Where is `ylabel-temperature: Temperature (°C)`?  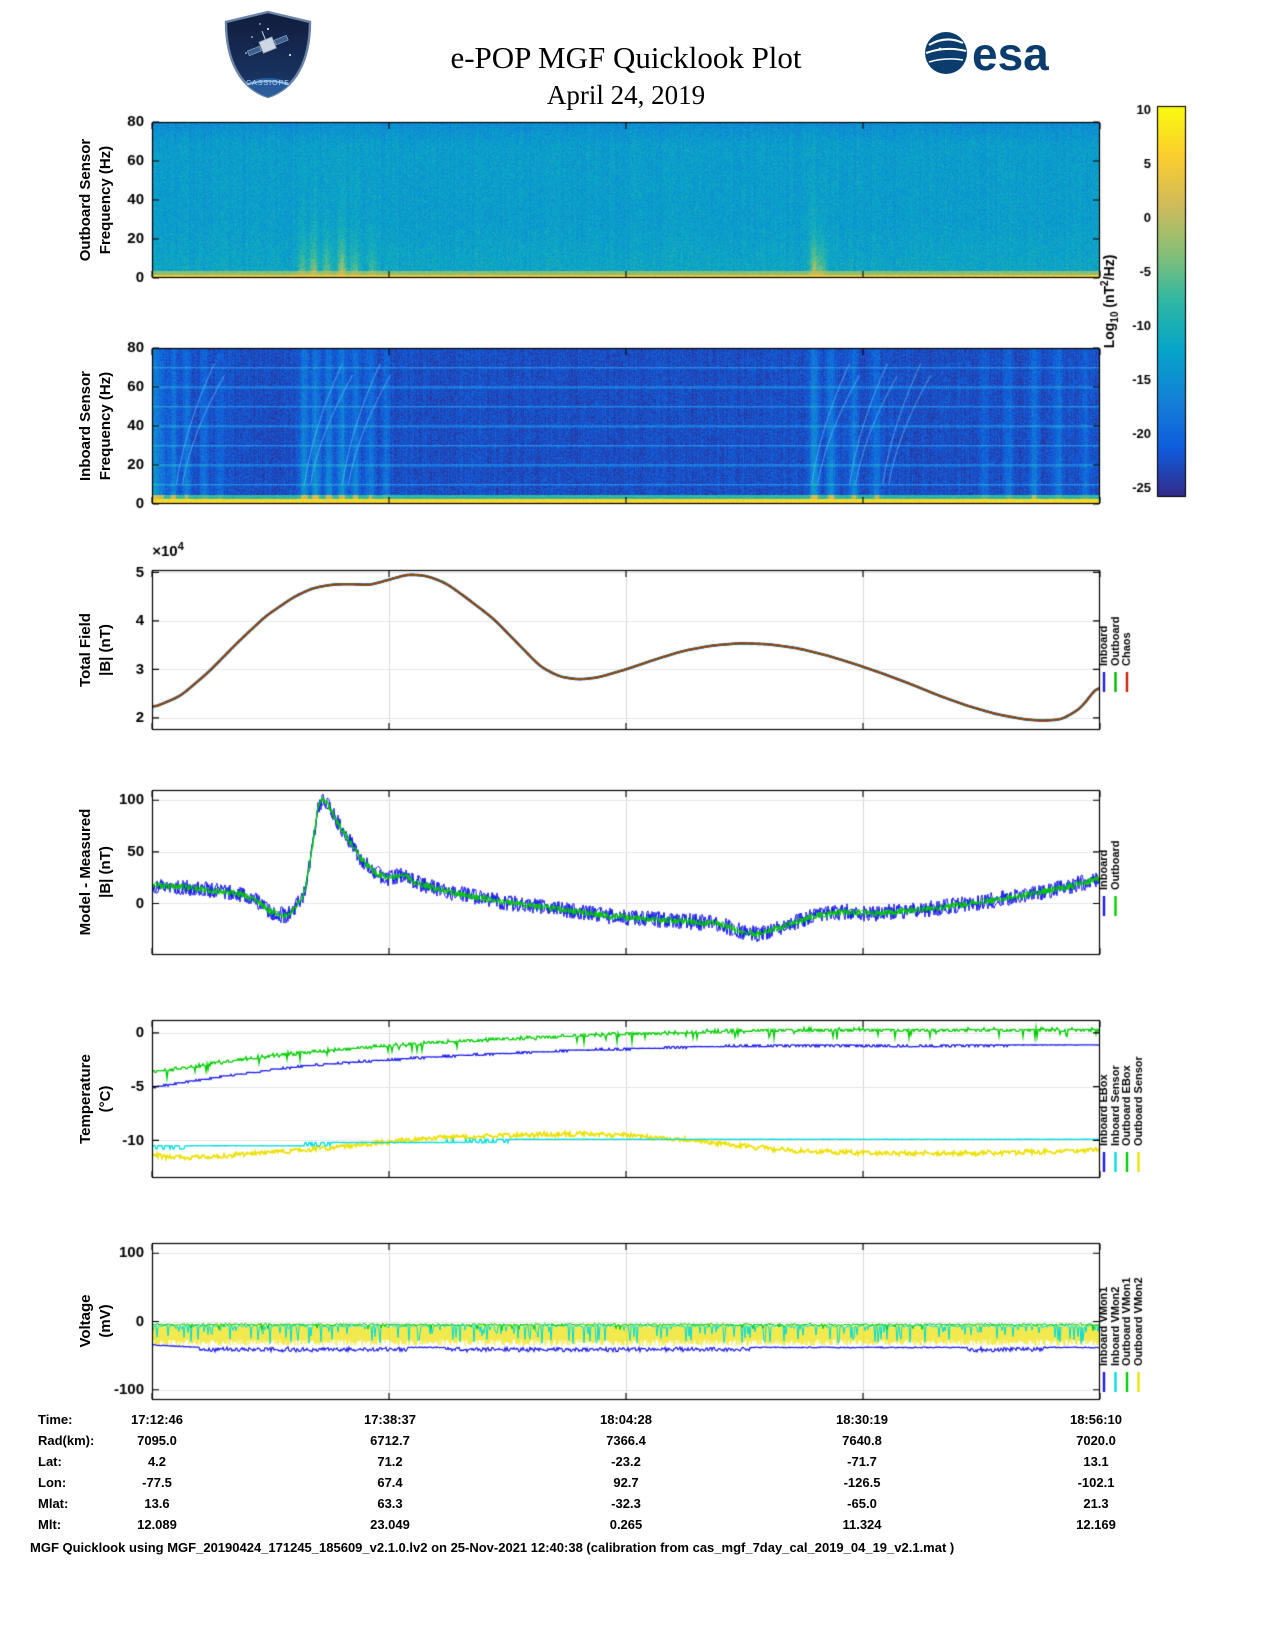
ylabel-temperature: Temperature (°C) is located at coordinates (95, 1099).